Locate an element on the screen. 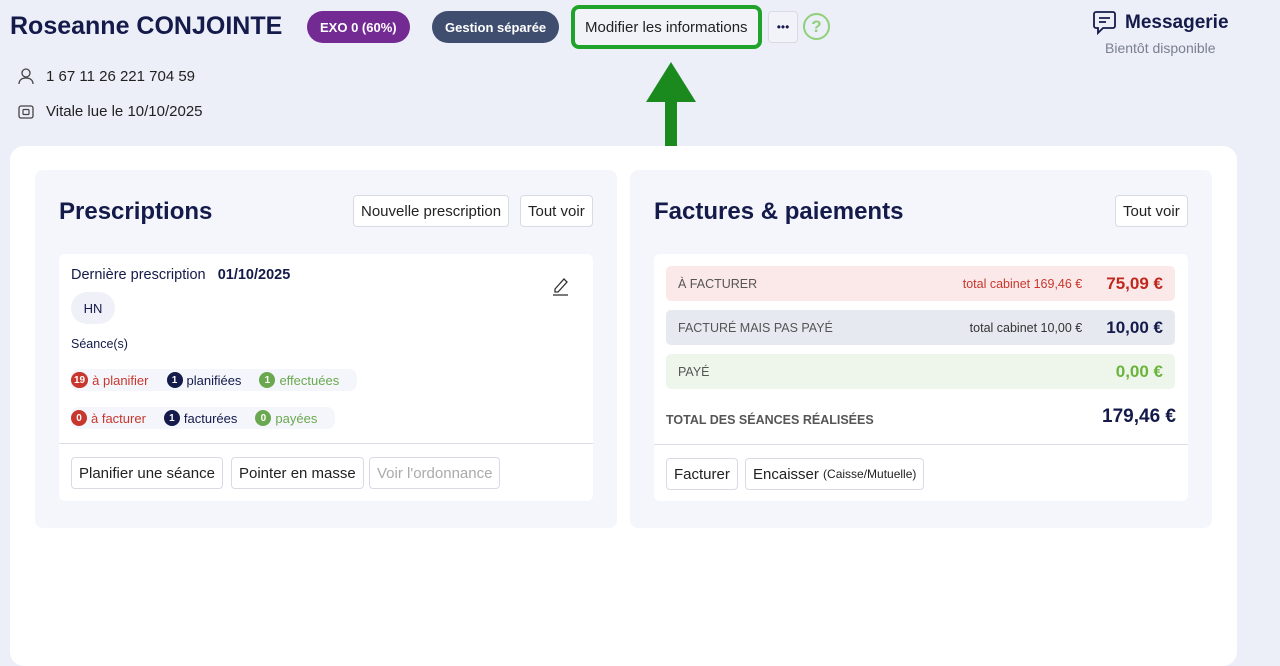  exo-badge: EXO 0 (60%) is located at coordinates (358, 27).